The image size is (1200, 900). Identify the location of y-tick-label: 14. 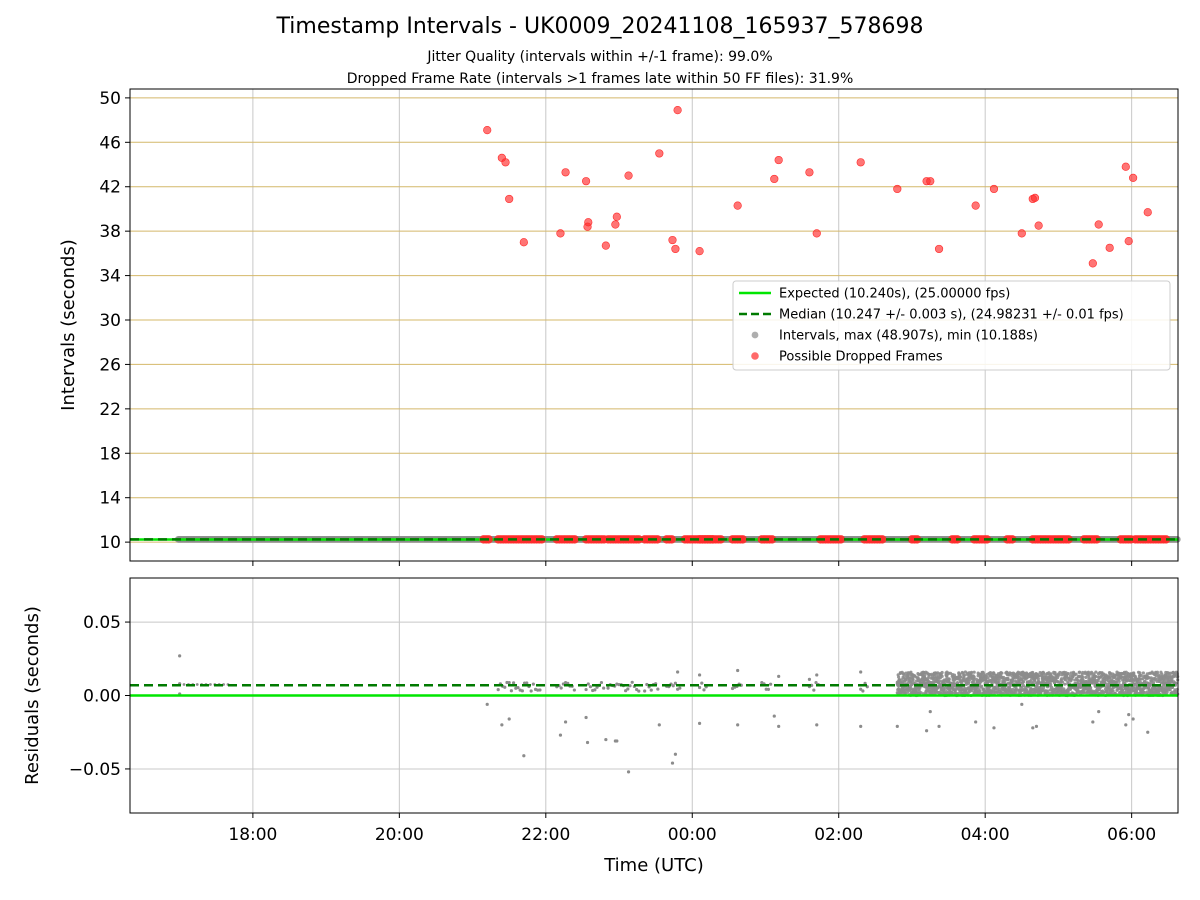
(110, 499).